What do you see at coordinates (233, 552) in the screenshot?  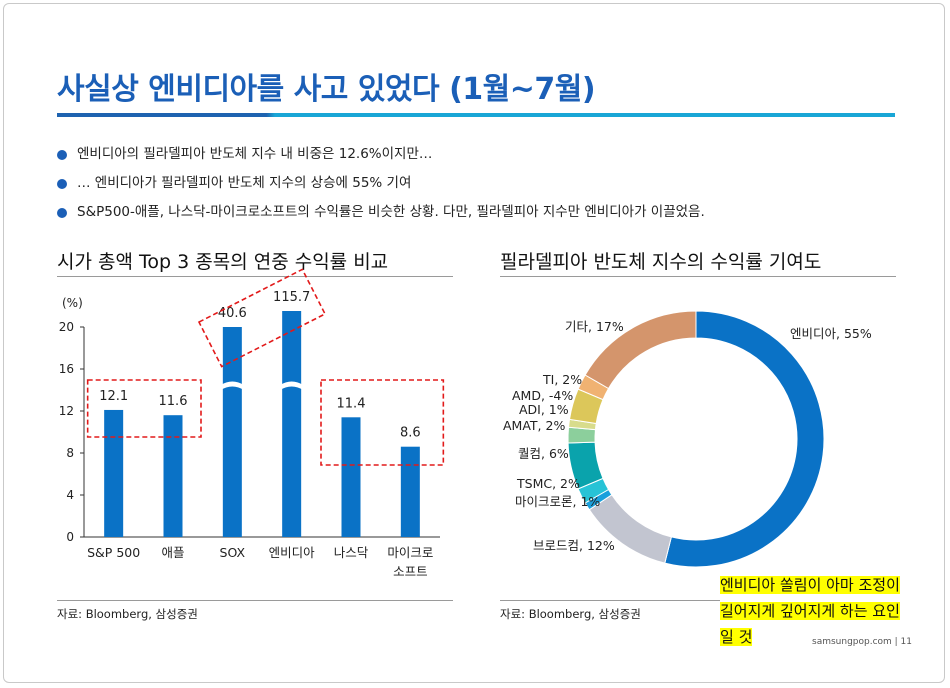 I see `x-tick-label: SOX` at bounding box center [233, 552].